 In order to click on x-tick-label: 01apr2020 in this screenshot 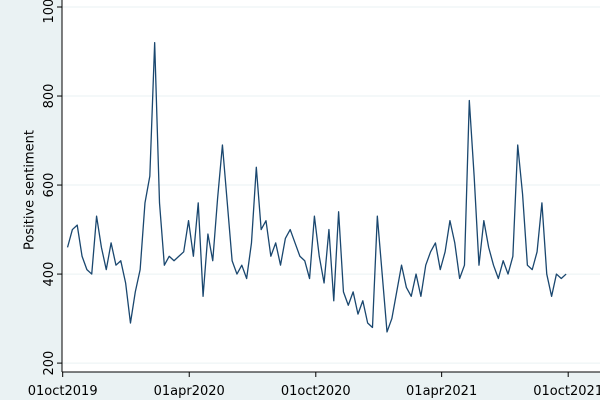, I will do `click(189, 391)`.